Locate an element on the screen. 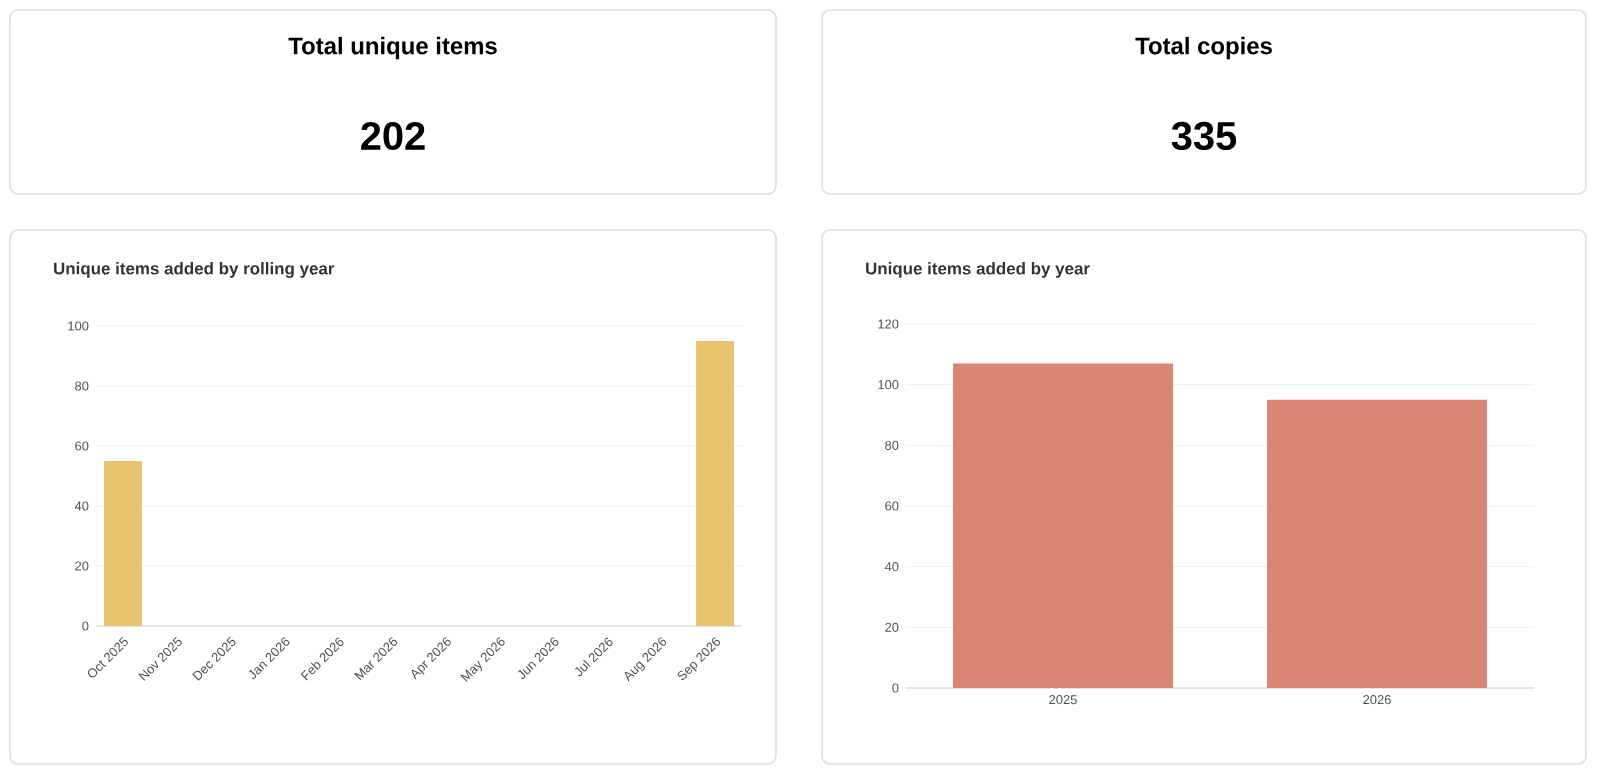 The height and width of the screenshot is (772, 1600). text: 202 is located at coordinates (393, 136).